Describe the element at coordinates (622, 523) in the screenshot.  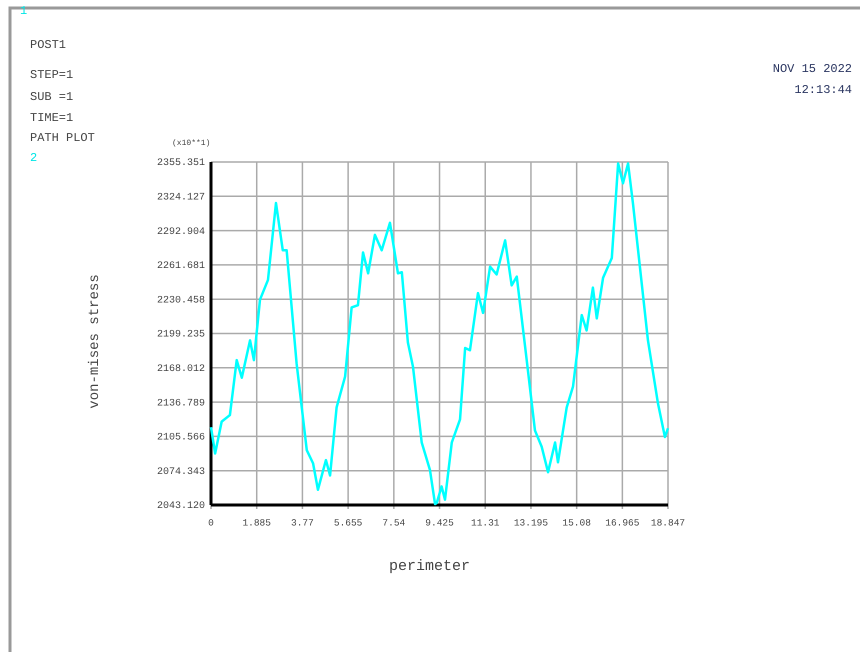
I see `x-tick-label: 16.965` at that location.